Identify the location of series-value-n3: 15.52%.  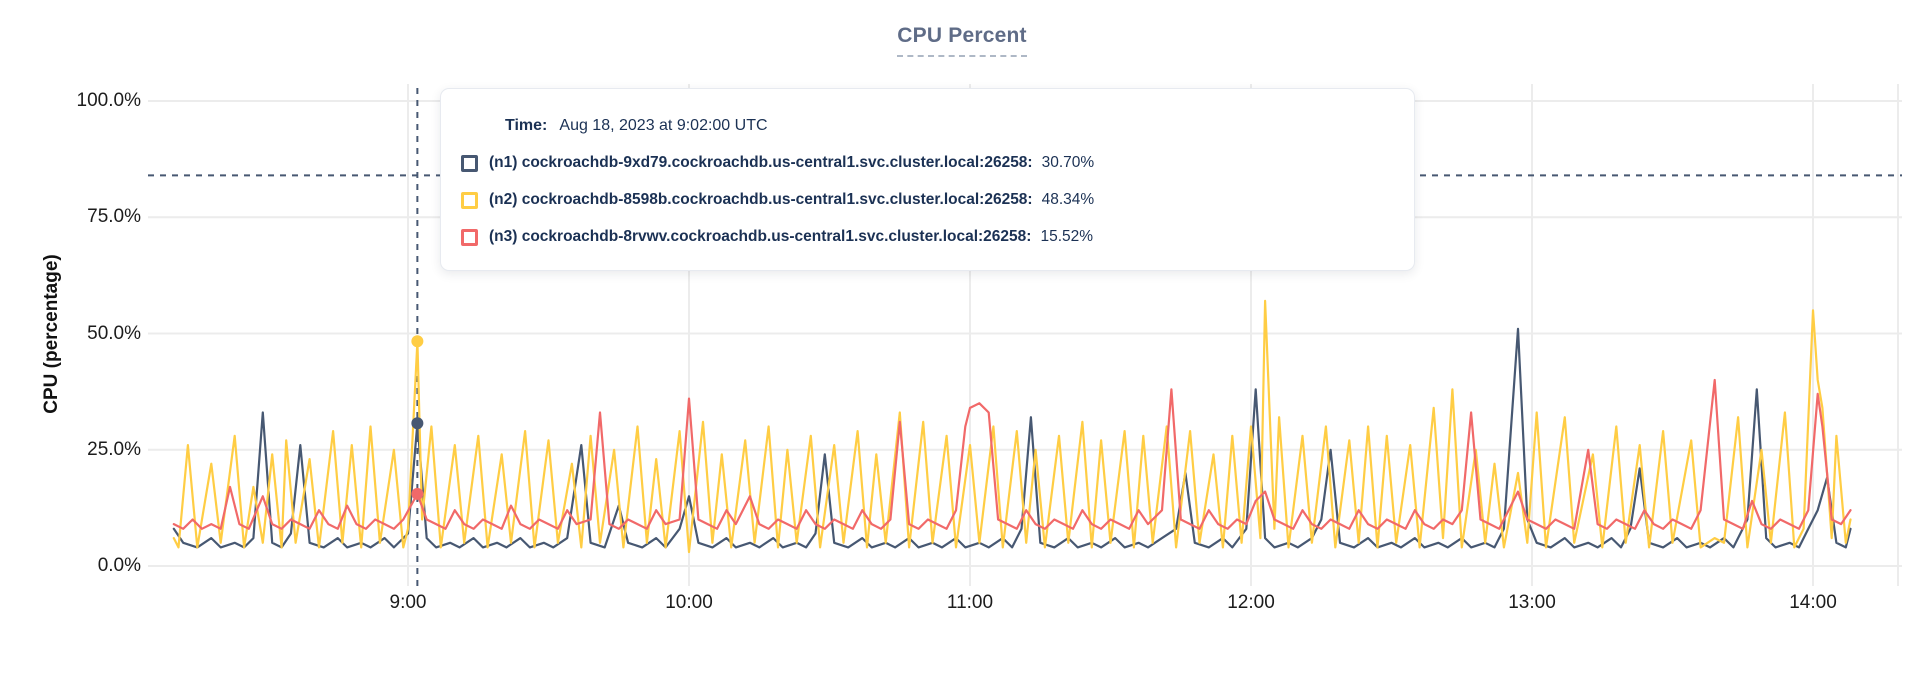
(1067, 236).